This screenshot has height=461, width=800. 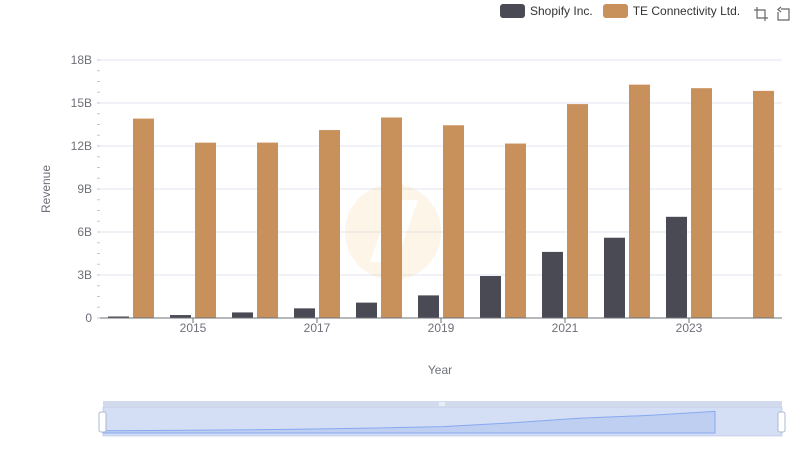 What do you see at coordinates (88, 318) in the screenshot?
I see `y-tick-label: 0` at bounding box center [88, 318].